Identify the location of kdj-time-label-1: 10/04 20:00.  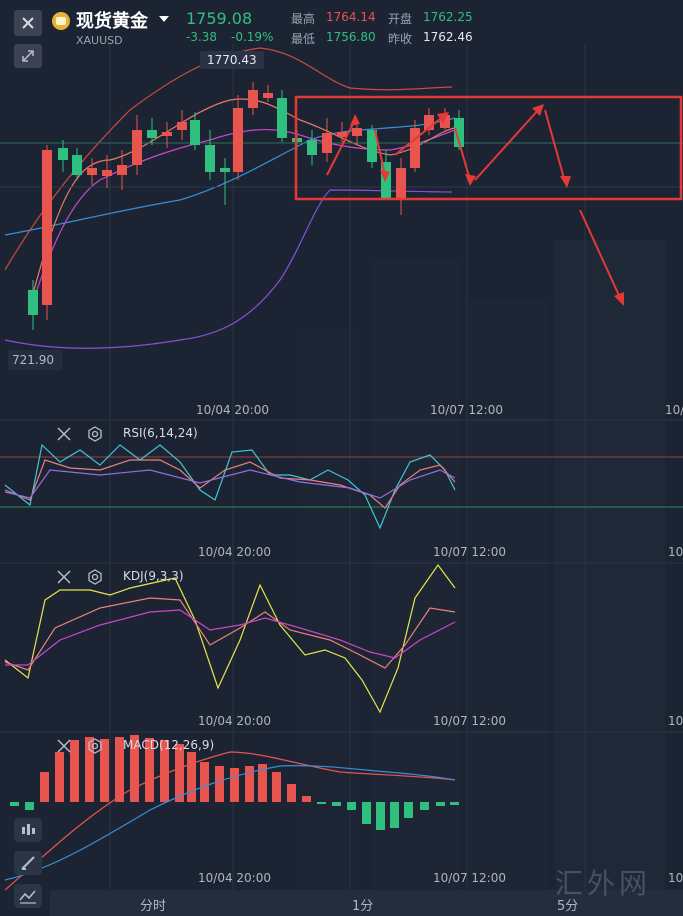
(234, 721).